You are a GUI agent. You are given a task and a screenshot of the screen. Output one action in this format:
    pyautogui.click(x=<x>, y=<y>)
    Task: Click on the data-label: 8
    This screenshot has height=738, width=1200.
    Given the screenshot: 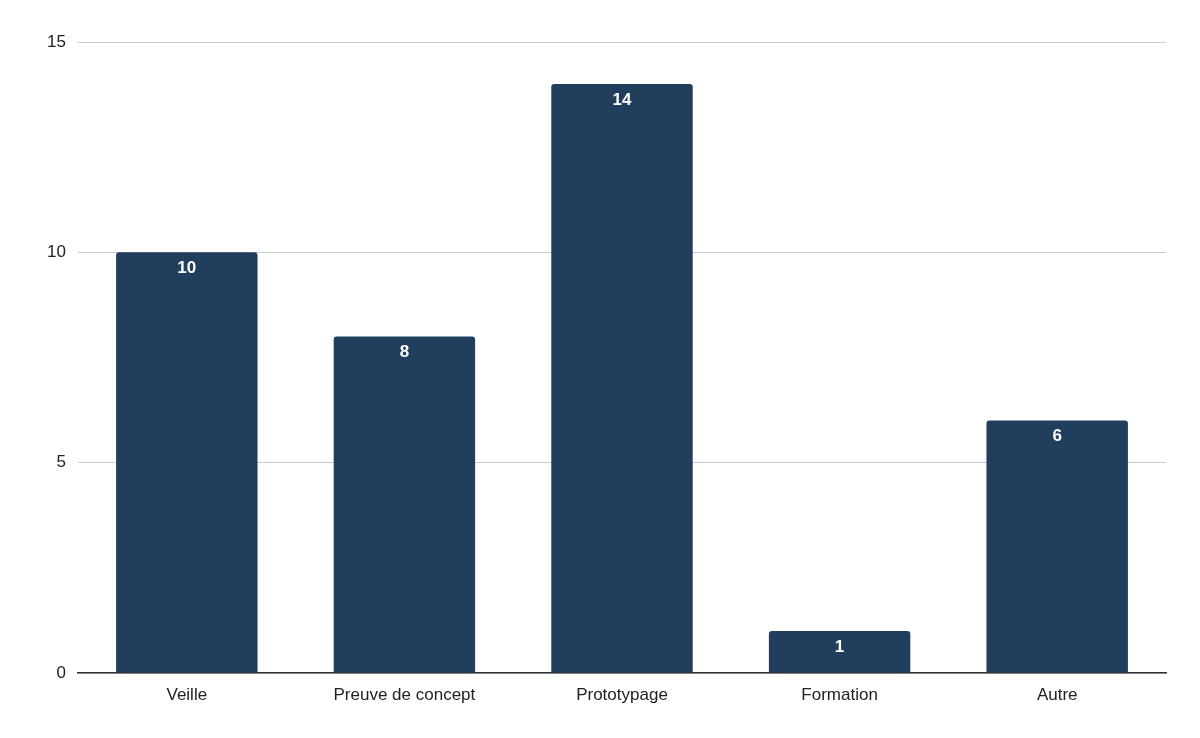 What is the action you would take?
    pyautogui.click(x=404, y=352)
    